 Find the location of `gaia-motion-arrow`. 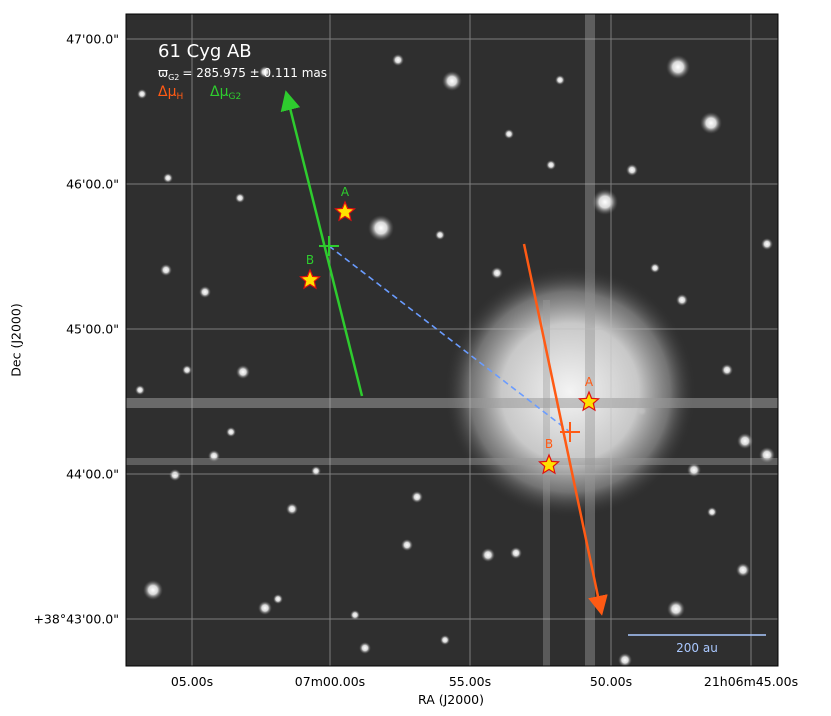

gaia-motion-arrow is located at coordinates (322, 243).